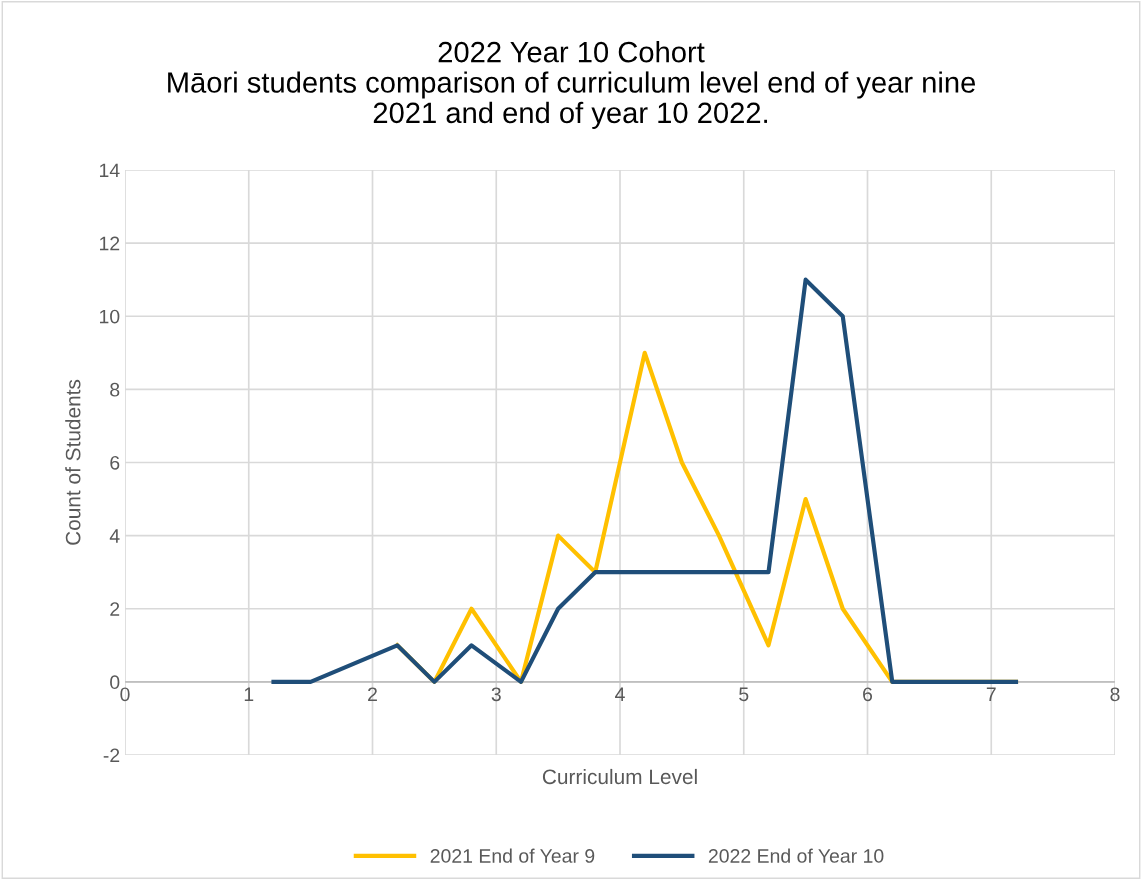 Image resolution: width=1142 pixels, height=880 pixels. Describe the element at coordinates (796, 855) in the screenshot. I see `legend-label: 2022 End of Year 10` at that location.